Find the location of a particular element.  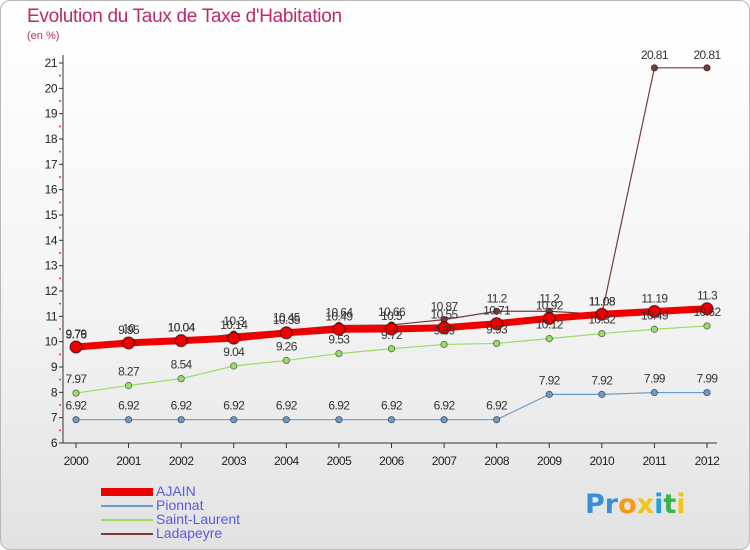

data-label-ajain: 10.35 is located at coordinates (287, 320).